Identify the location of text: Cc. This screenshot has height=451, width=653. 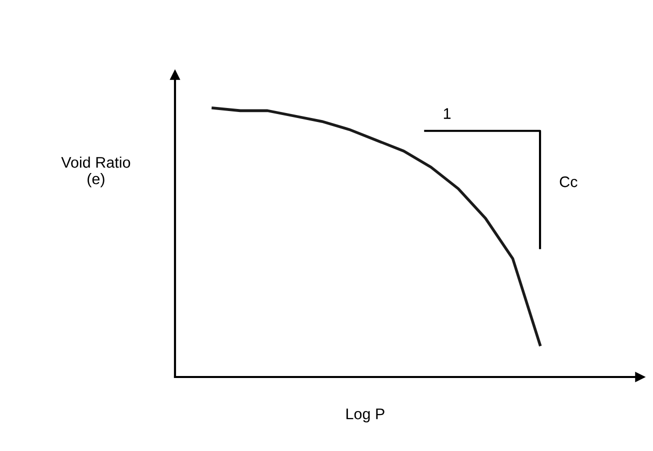
(569, 182).